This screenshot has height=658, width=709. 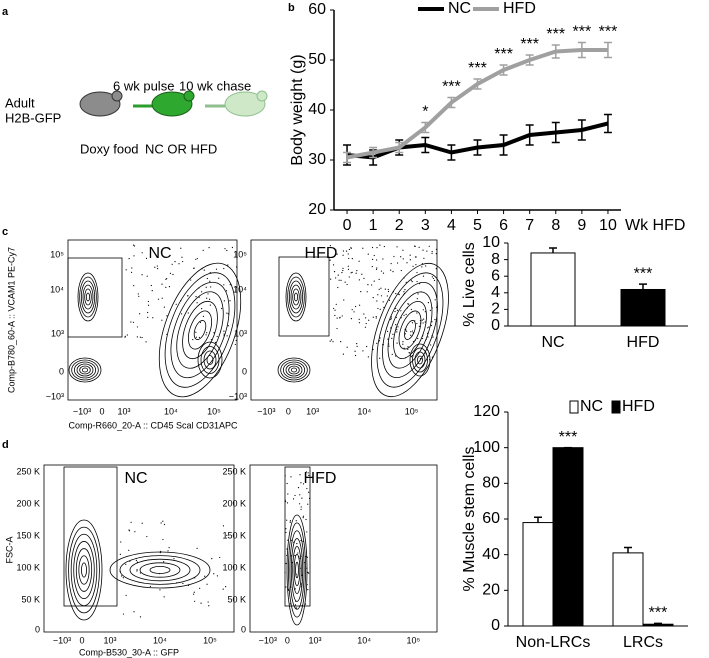 What do you see at coordinates (262, 96) in the screenshot?
I see `mouse-ear` at bounding box center [262, 96].